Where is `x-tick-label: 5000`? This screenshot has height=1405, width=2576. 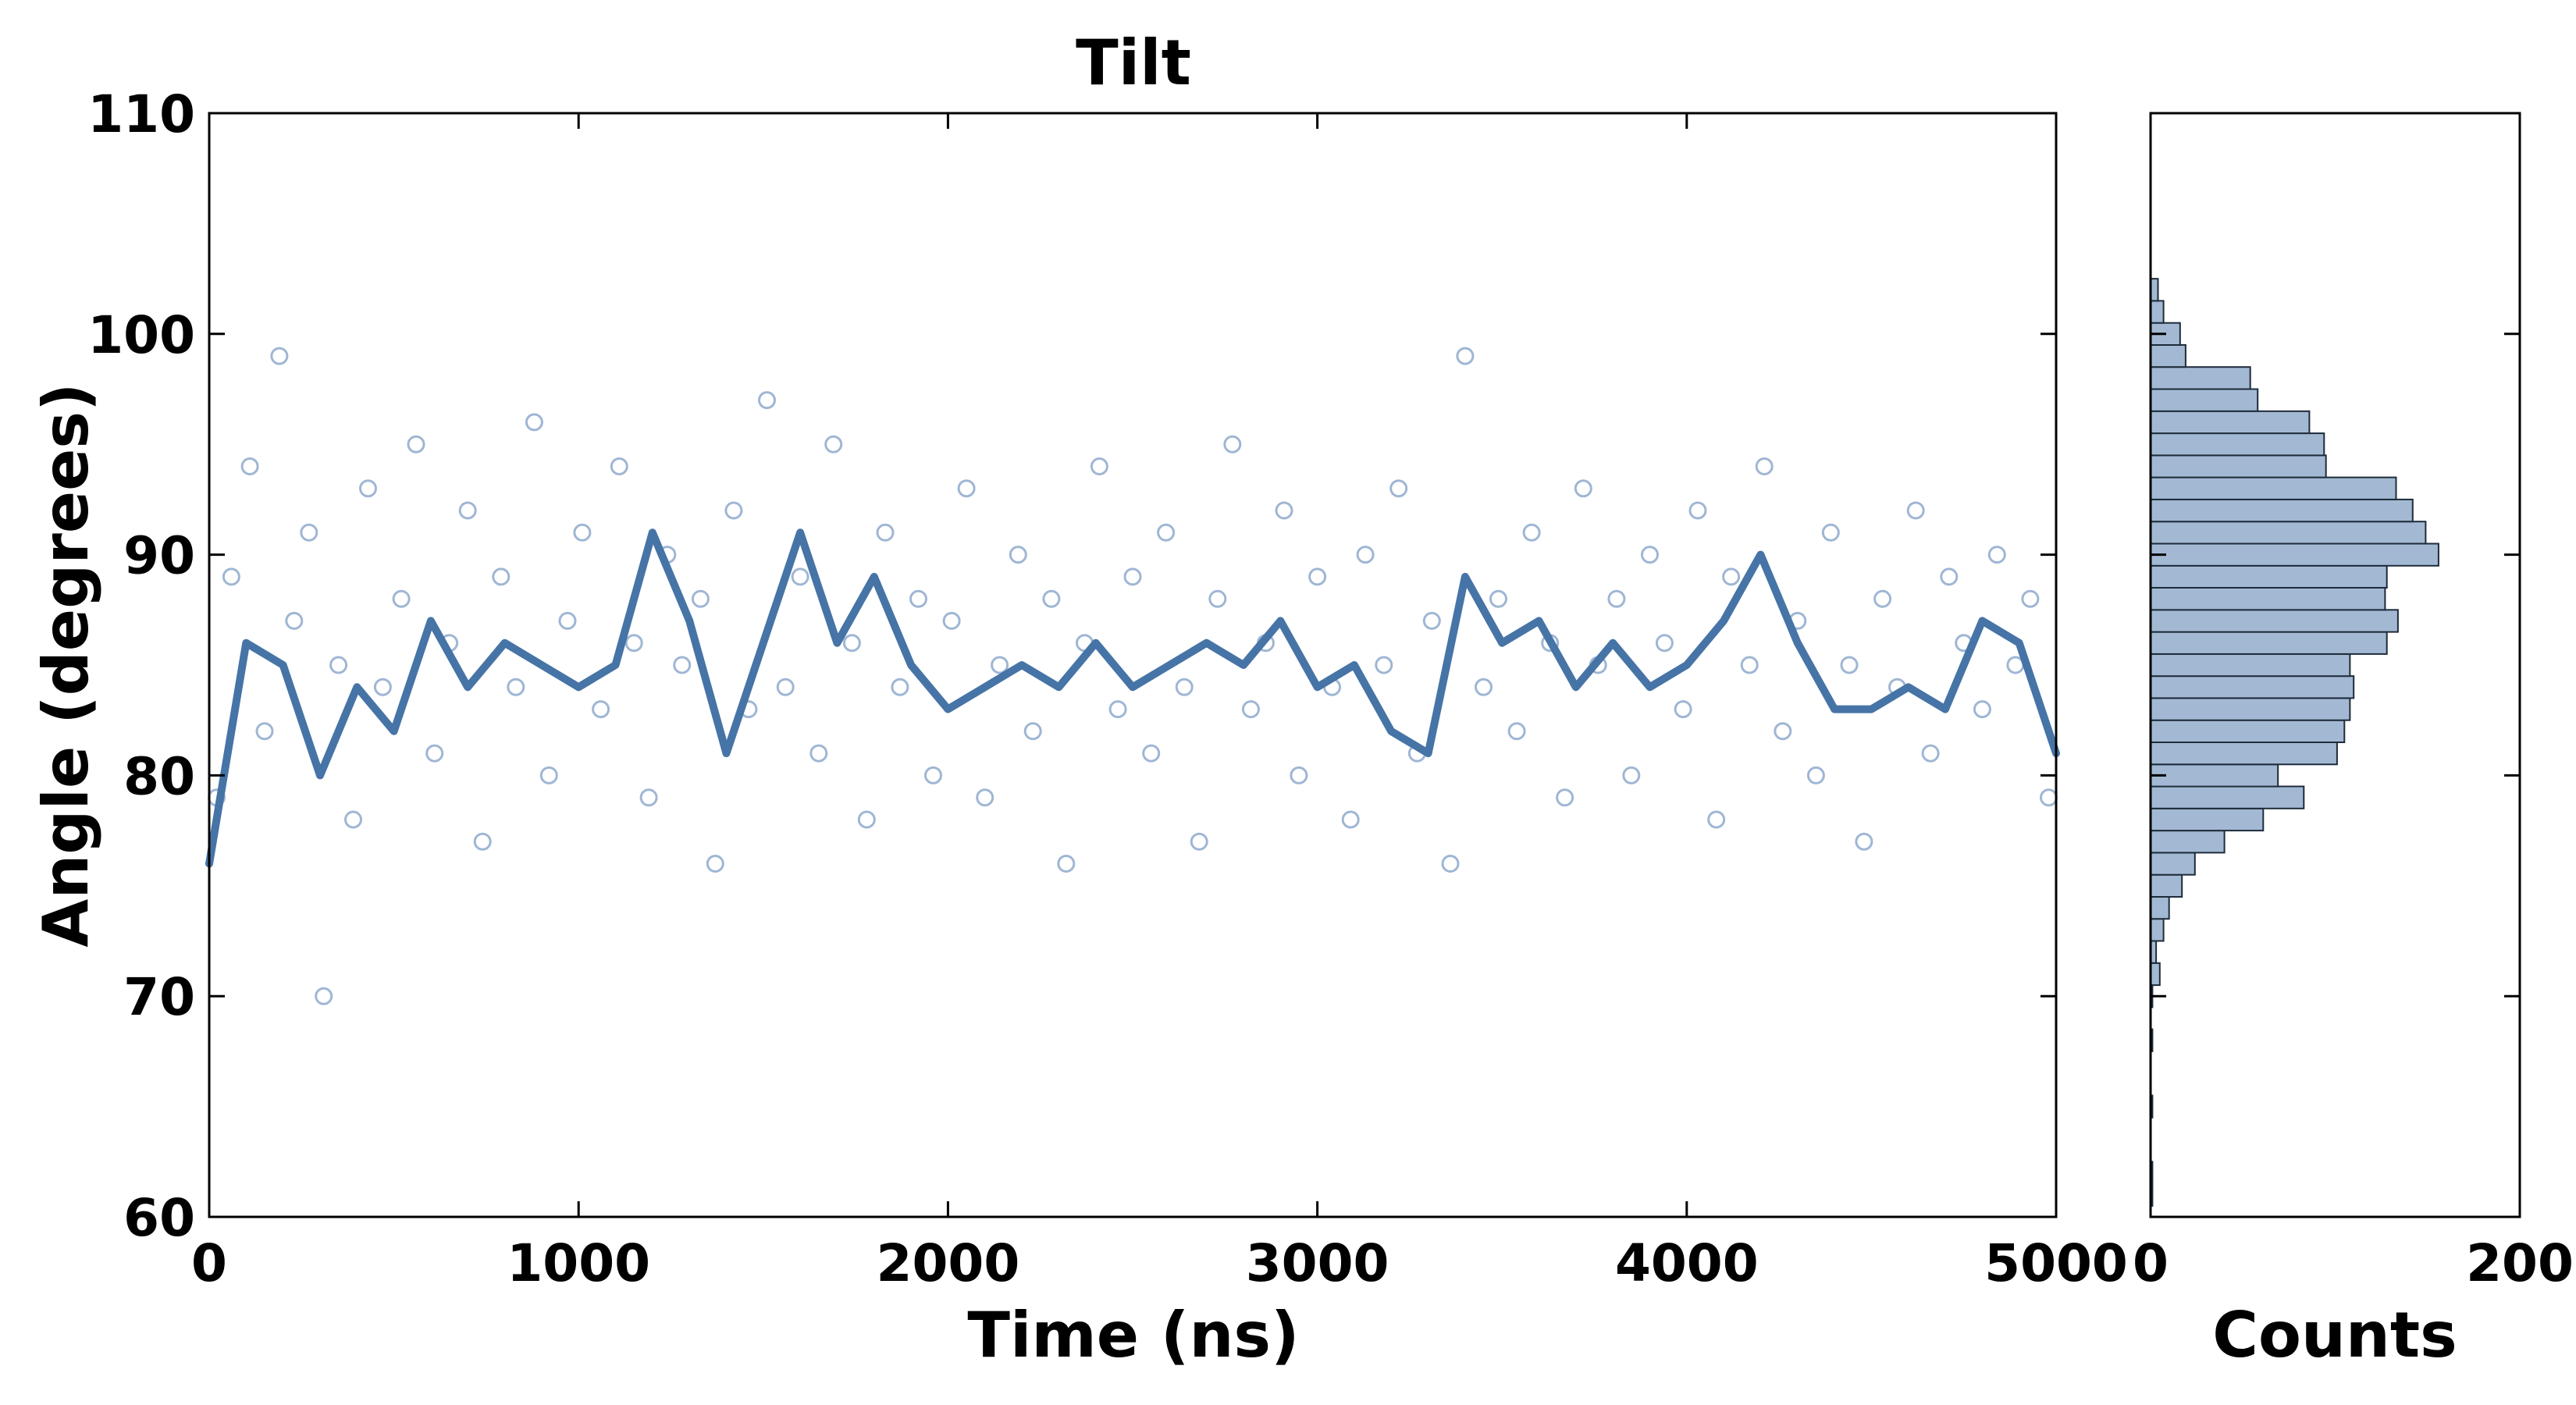 x-tick-label: 5000 is located at coordinates (2056, 1263).